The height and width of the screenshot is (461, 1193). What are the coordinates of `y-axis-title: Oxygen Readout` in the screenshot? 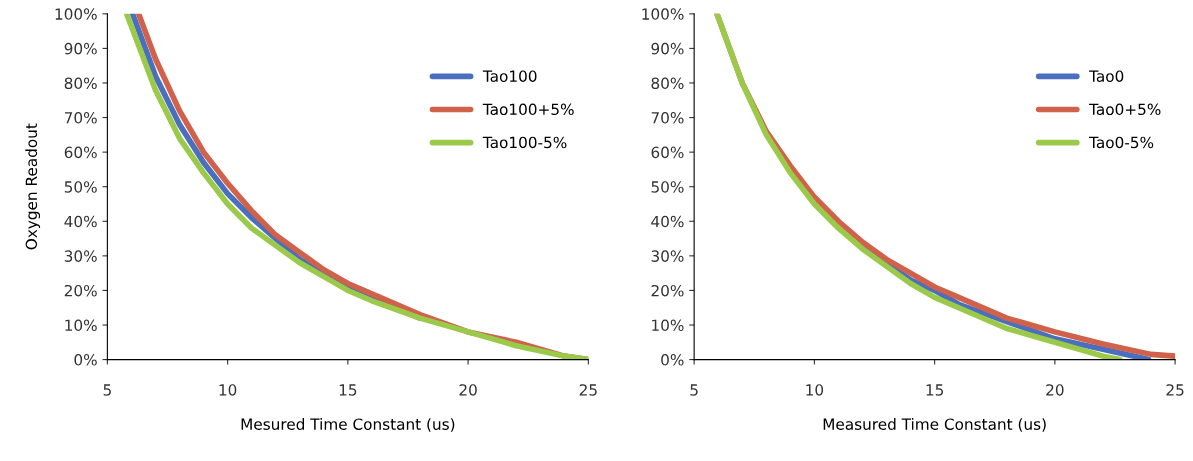 It's located at (33, 186).